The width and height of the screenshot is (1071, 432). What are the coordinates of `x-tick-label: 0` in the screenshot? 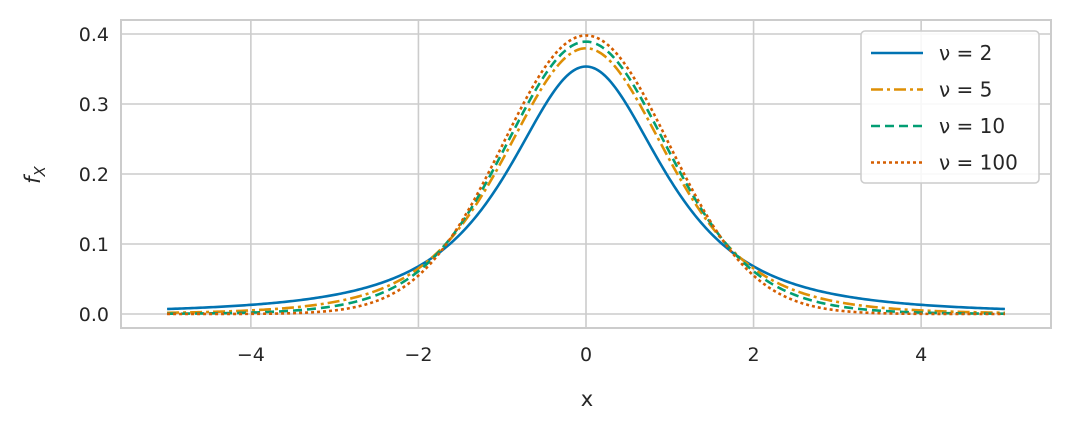 It's located at (586, 355).